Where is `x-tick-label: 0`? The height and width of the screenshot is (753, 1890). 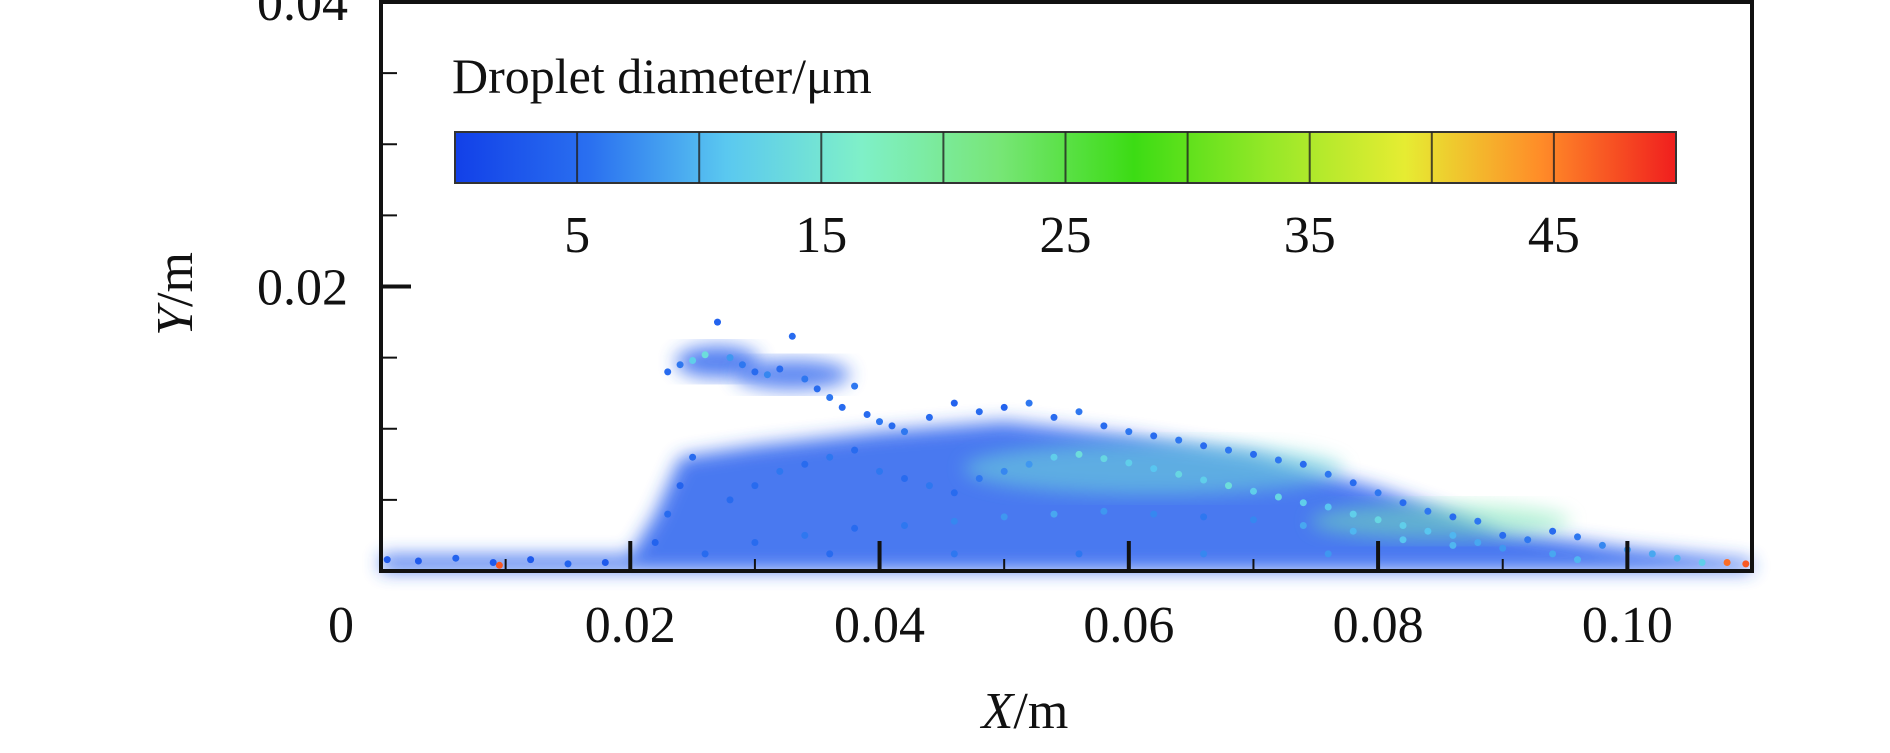 x-tick-label: 0 is located at coordinates (341, 625).